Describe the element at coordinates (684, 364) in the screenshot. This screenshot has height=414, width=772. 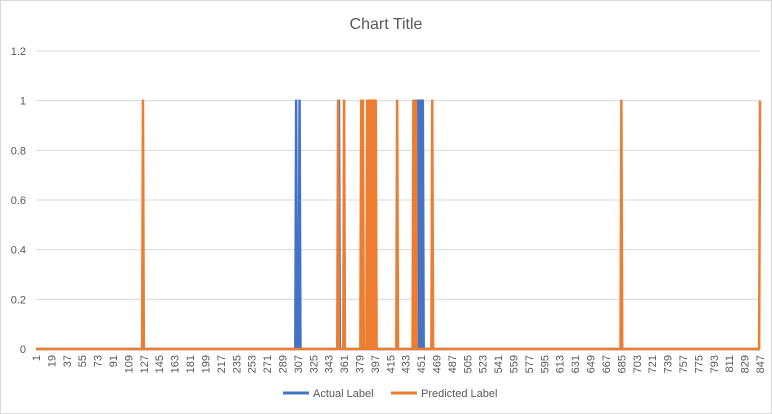
I see `x-tick-label: 757` at that location.